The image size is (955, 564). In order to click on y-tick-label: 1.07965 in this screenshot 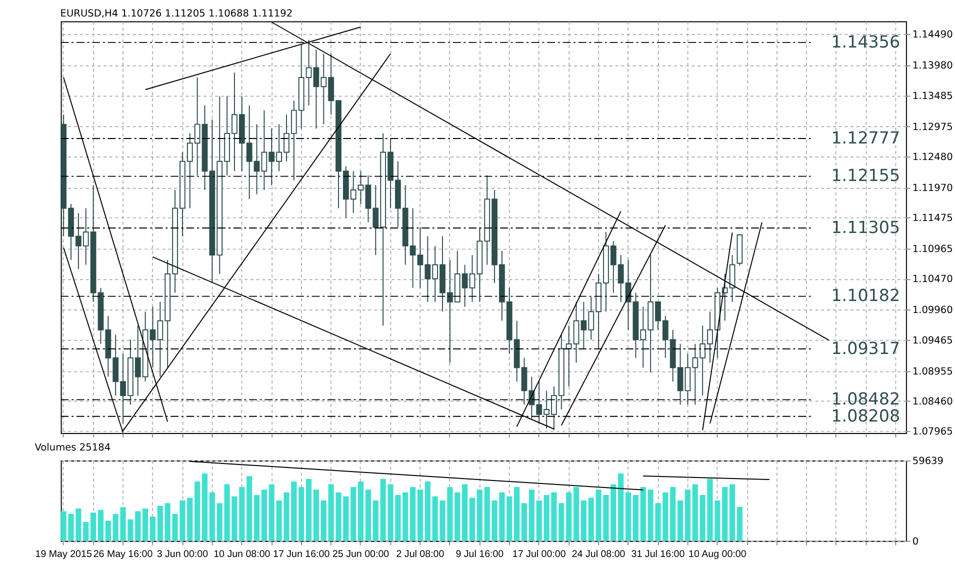, I will do `click(932, 432)`.